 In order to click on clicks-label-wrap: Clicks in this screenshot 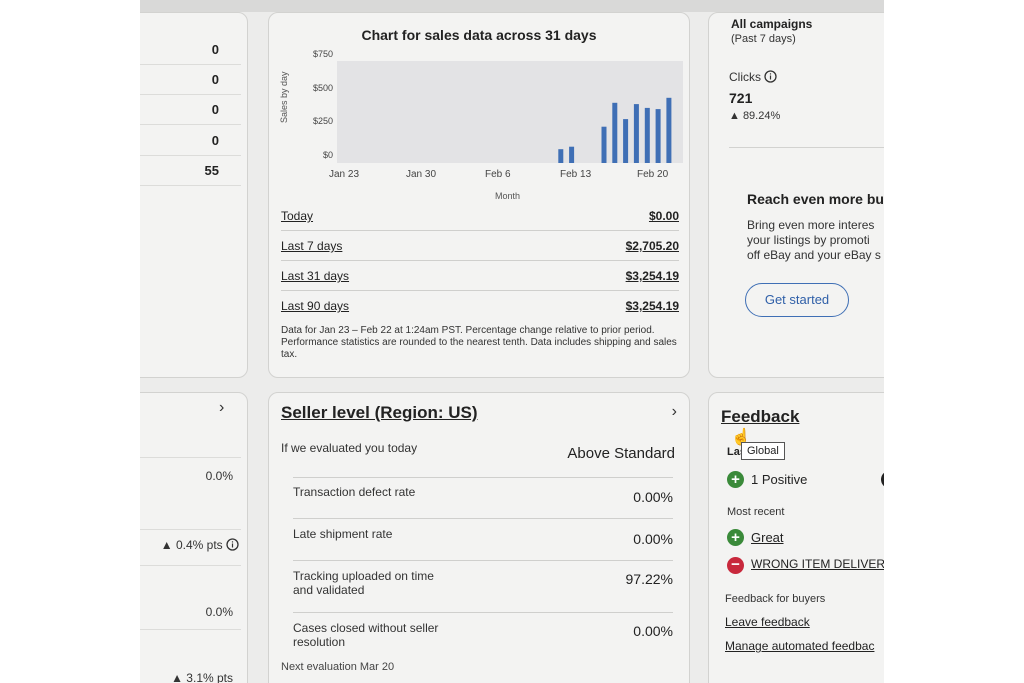, I will do `click(753, 77)`.